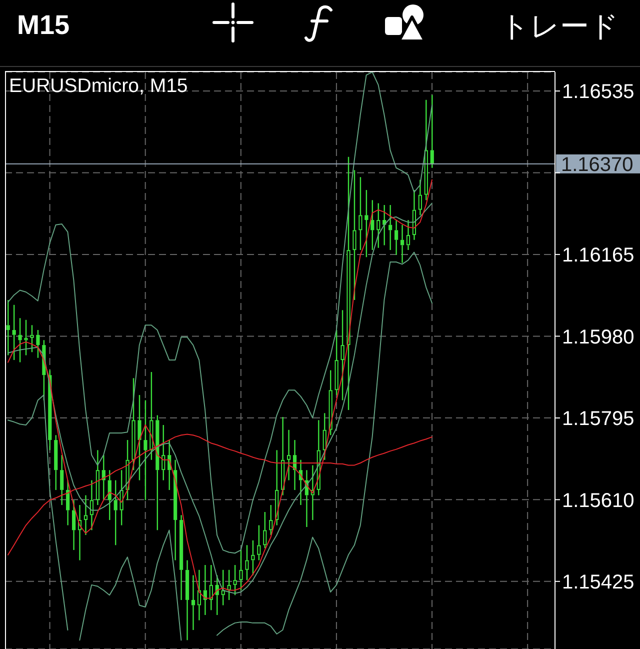 The image size is (640, 649). What do you see at coordinates (597, 165) in the screenshot?
I see `ref-line-label: 1.16370` at bounding box center [597, 165].